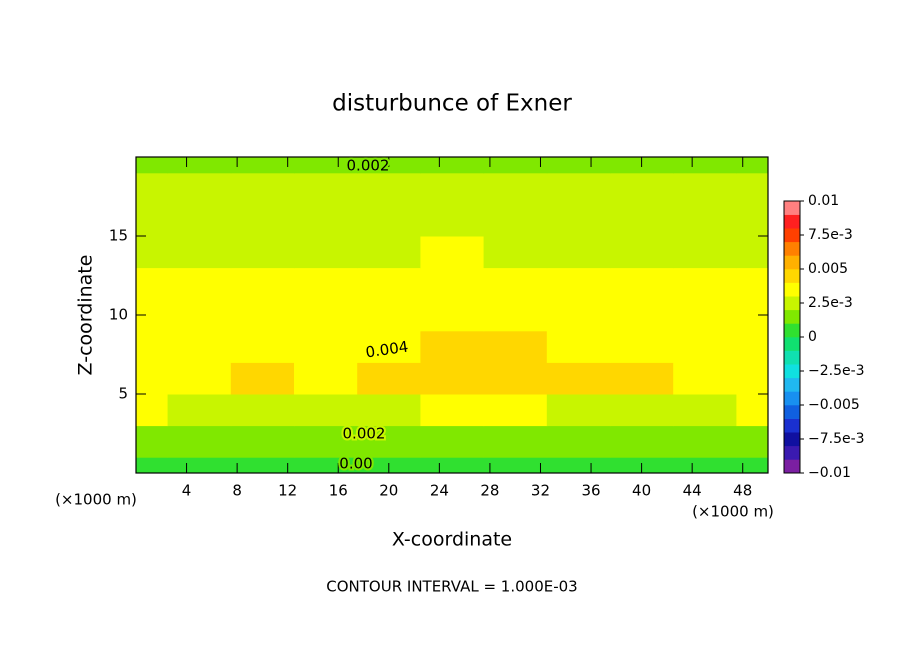 The image size is (904, 654). What do you see at coordinates (823, 201) in the screenshot?
I see `colorbar-tick-label: 0.01` at bounding box center [823, 201].